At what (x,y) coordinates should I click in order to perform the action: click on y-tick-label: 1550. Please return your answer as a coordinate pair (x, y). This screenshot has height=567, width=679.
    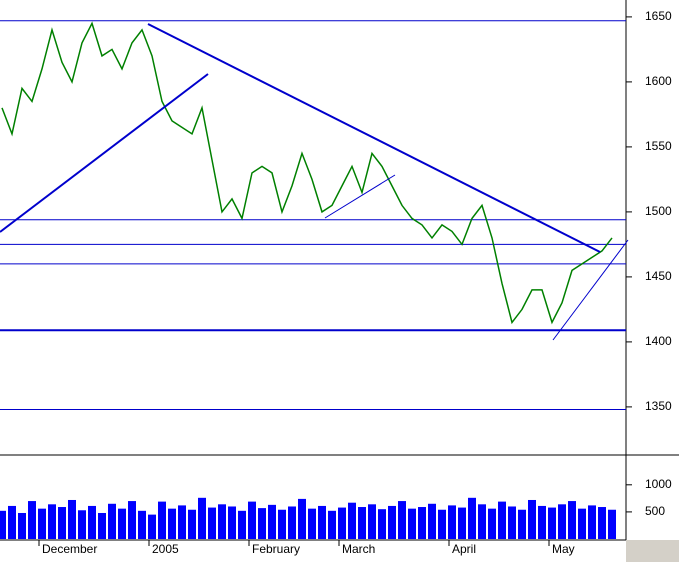
    Looking at the image, I should click on (658, 146).